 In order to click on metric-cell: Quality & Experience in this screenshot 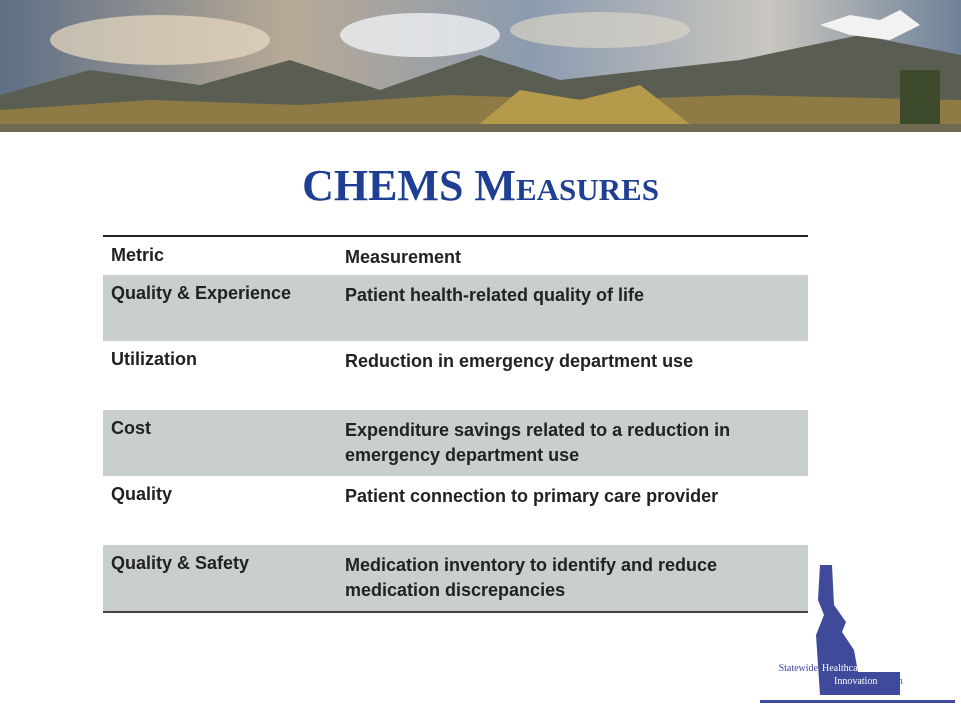, I will do `click(201, 293)`.